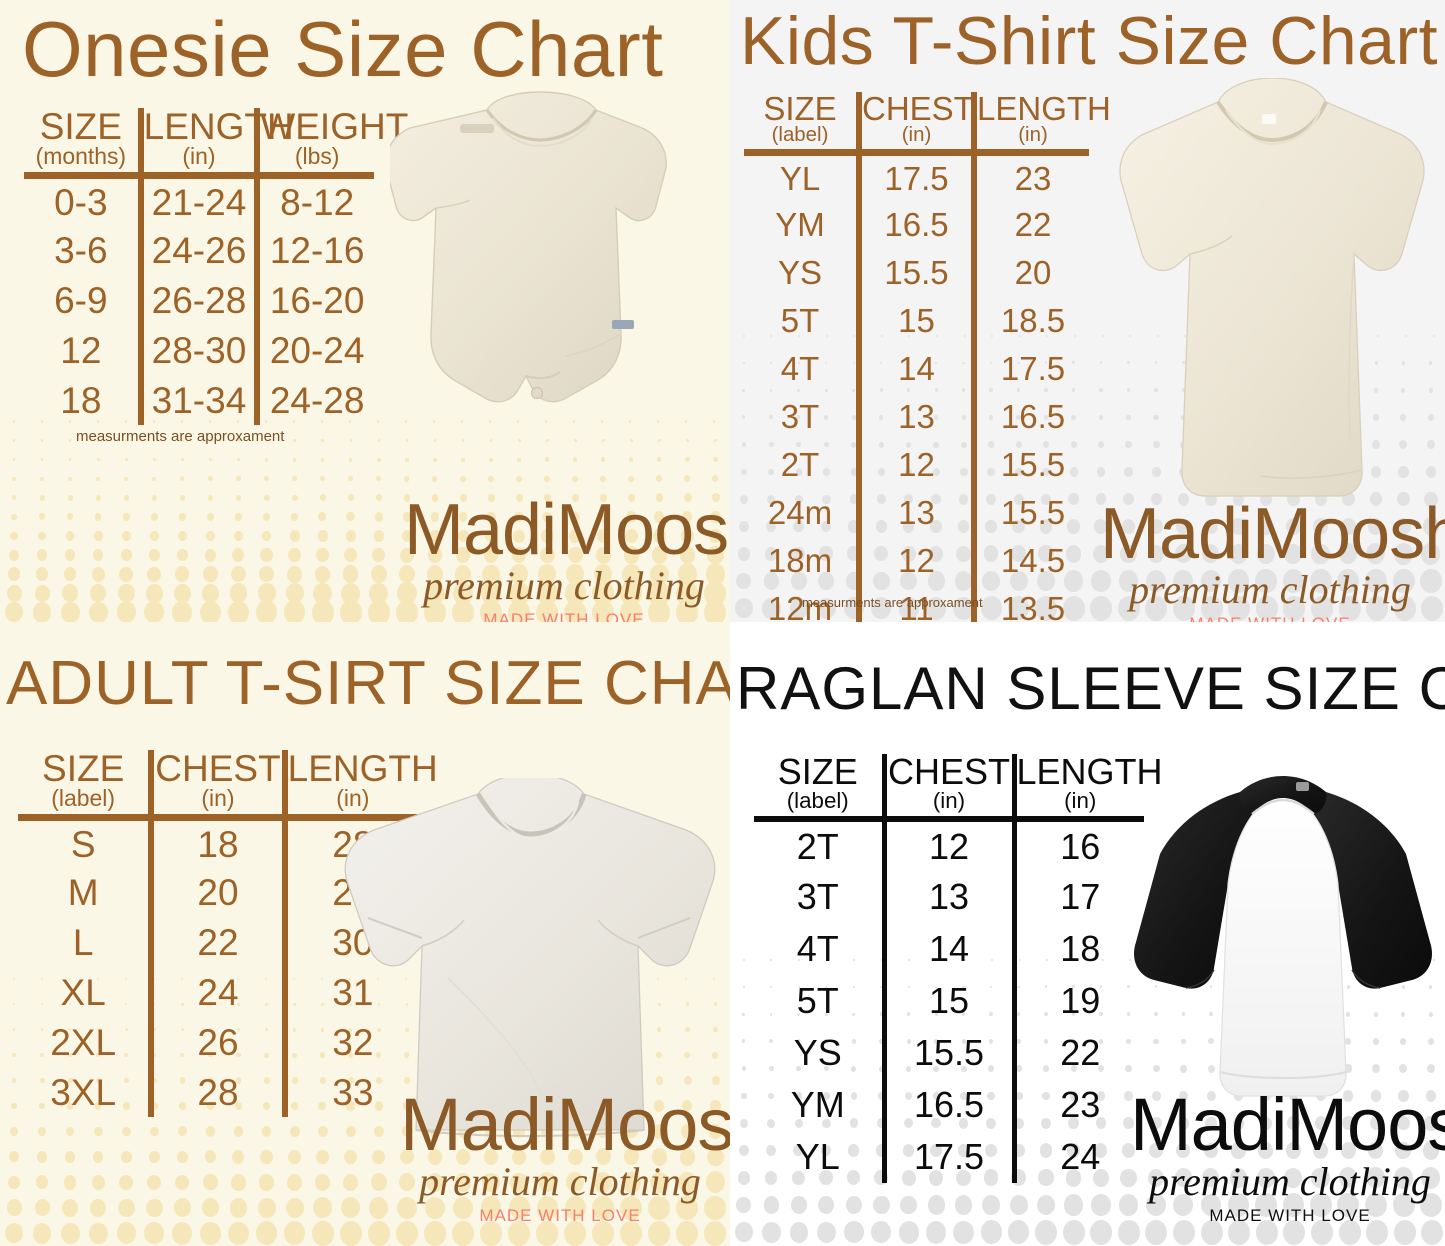 This screenshot has height=1246, width=1445. Describe the element at coordinates (218, 126) in the screenshot. I see `column-header-main: LENGTH` at that location.